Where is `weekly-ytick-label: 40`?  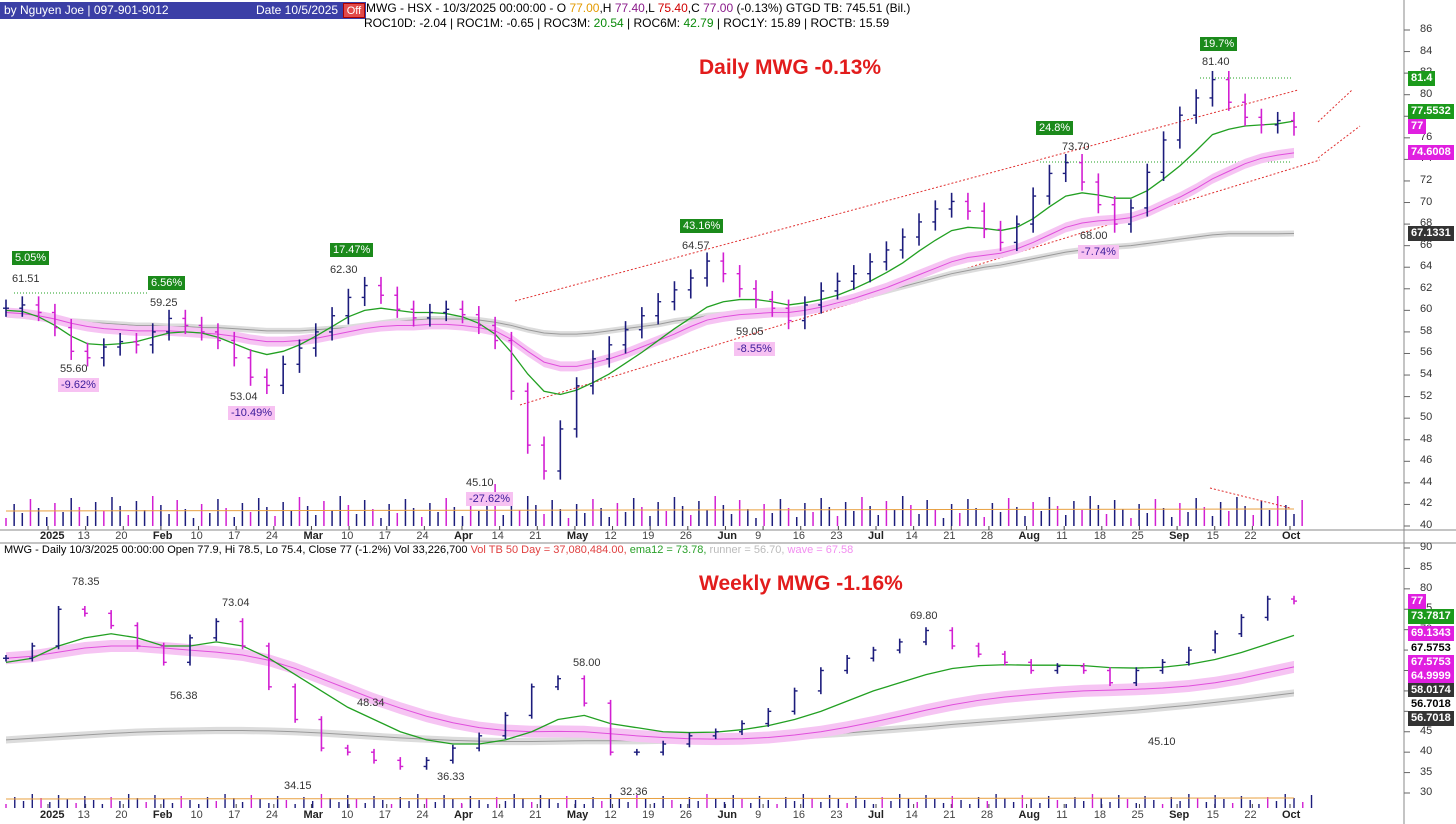
weekly-ytick-label: 40 is located at coordinates (1426, 751).